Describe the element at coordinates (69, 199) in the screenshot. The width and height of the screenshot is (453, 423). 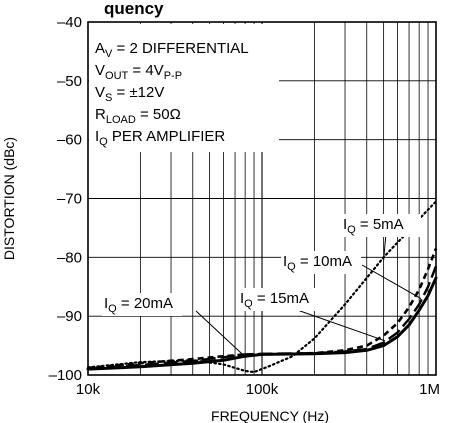
I see `y-tick-label: –70` at that location.